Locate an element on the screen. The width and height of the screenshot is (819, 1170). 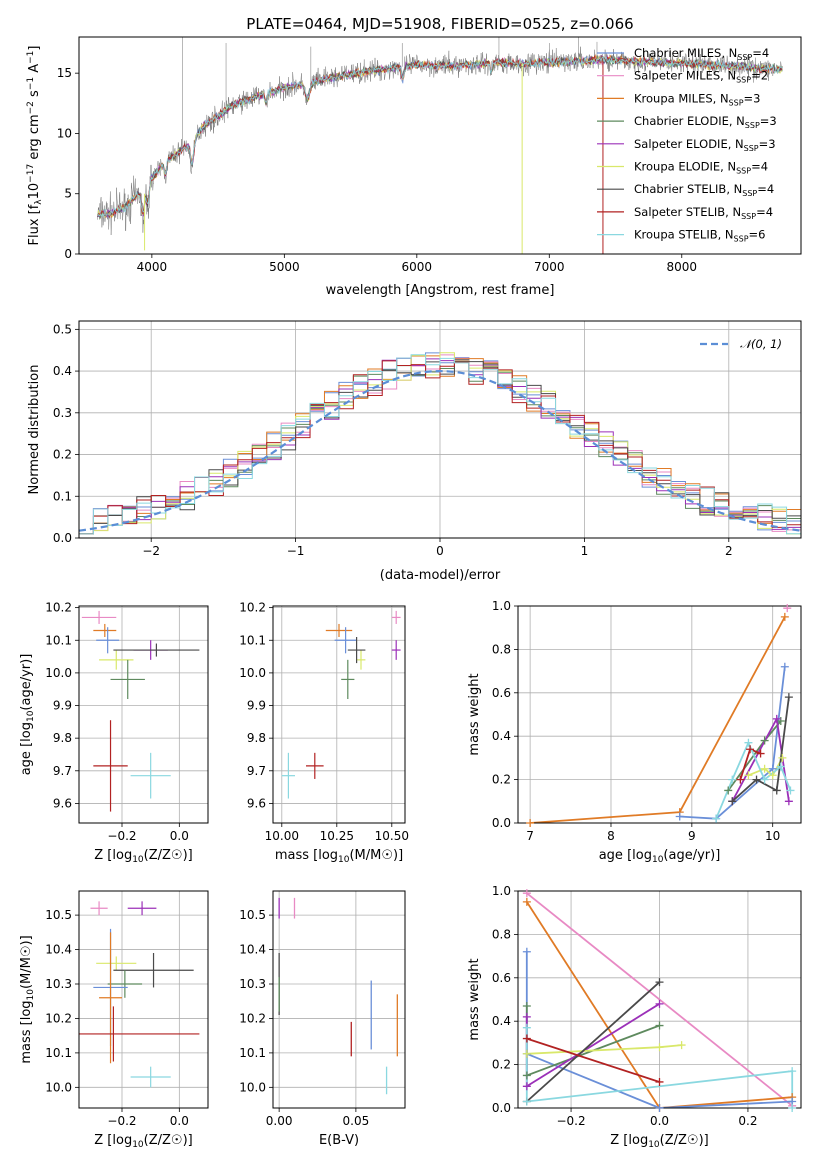
x-tick-label: 0.05 is located at coordinates (356, 1121).